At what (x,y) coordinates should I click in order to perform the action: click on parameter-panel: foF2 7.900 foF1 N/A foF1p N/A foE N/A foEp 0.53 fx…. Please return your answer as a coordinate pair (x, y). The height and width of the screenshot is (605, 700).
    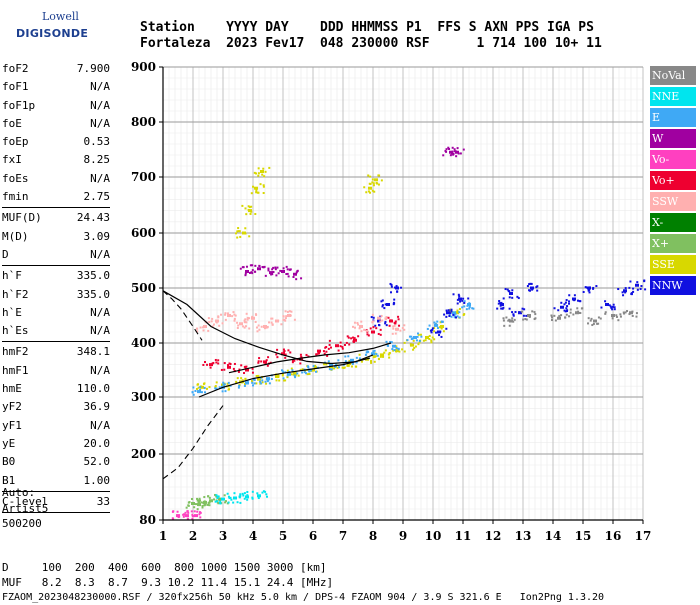
    Looking at the image, I should click on (56, 287).